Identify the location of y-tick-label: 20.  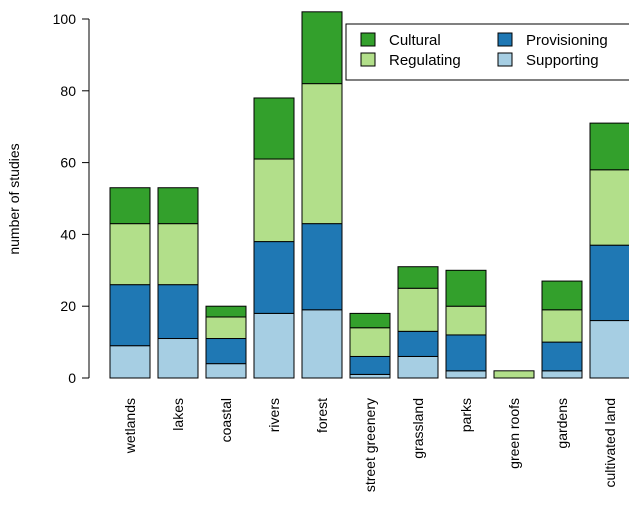
(68, 306).